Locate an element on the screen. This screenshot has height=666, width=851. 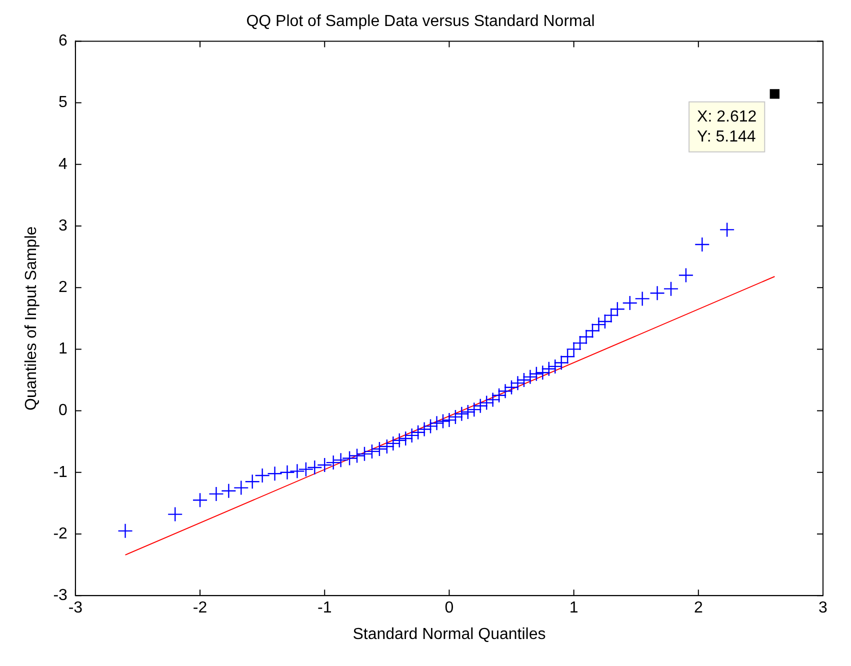
x-axis-title: Standard Normal Quantiles is located at coordinates (449, 634).